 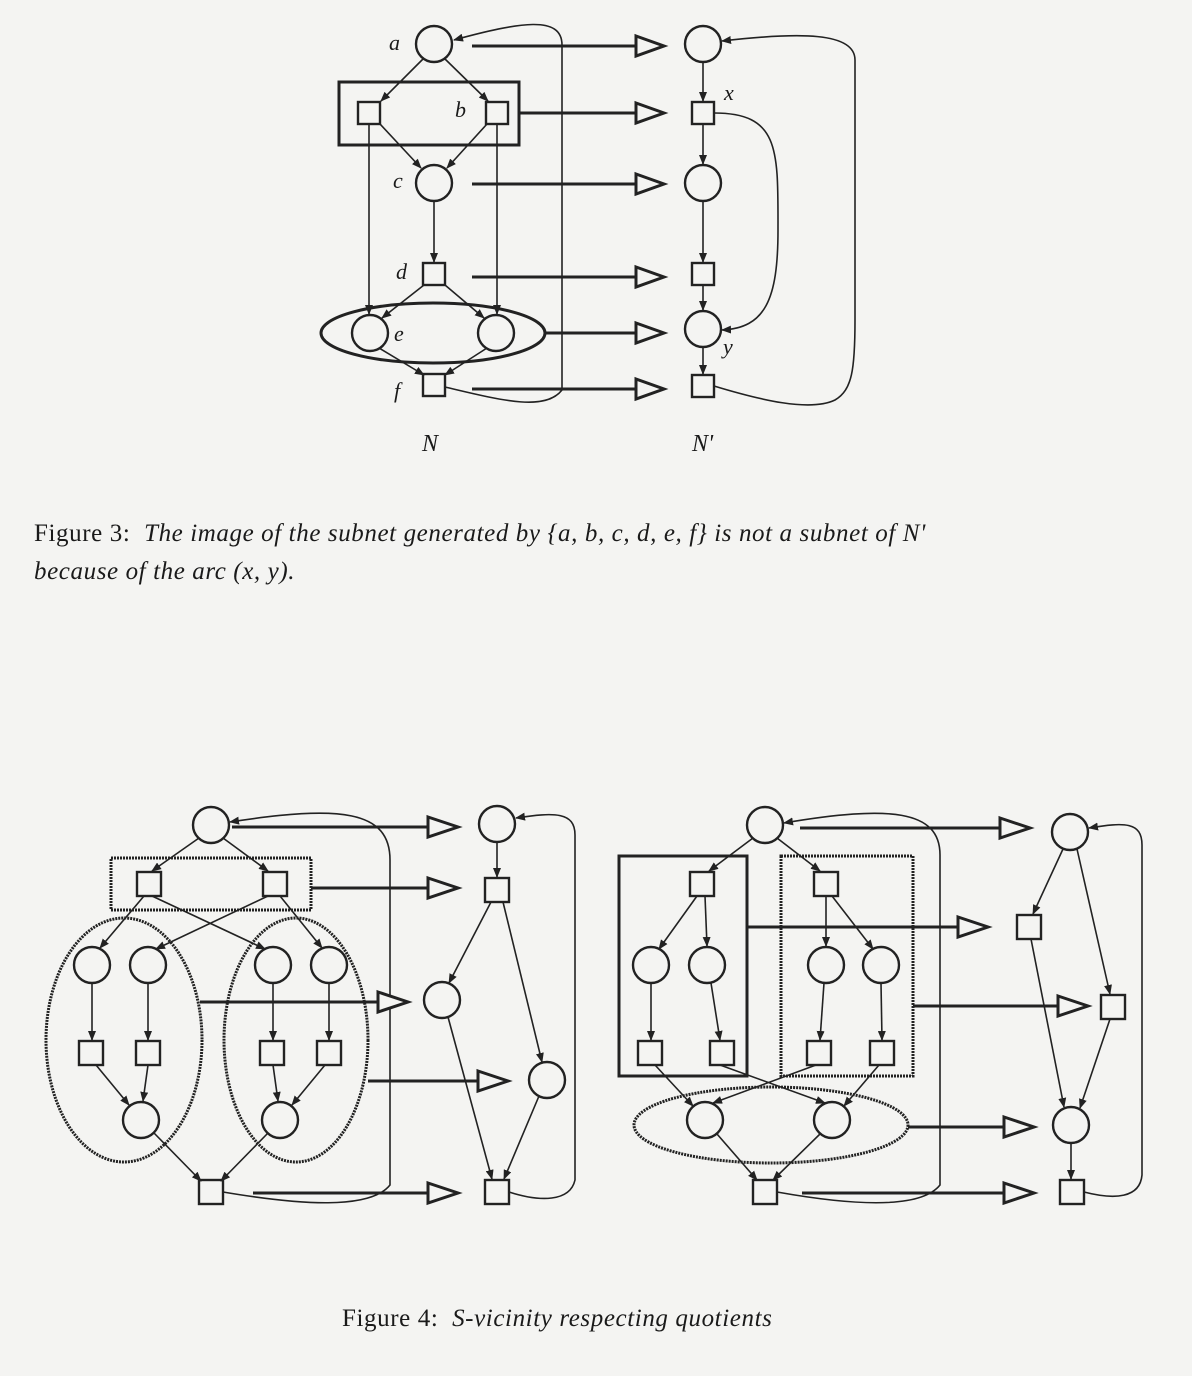 I want to click on place-c-image, so click(x=703, y=183).